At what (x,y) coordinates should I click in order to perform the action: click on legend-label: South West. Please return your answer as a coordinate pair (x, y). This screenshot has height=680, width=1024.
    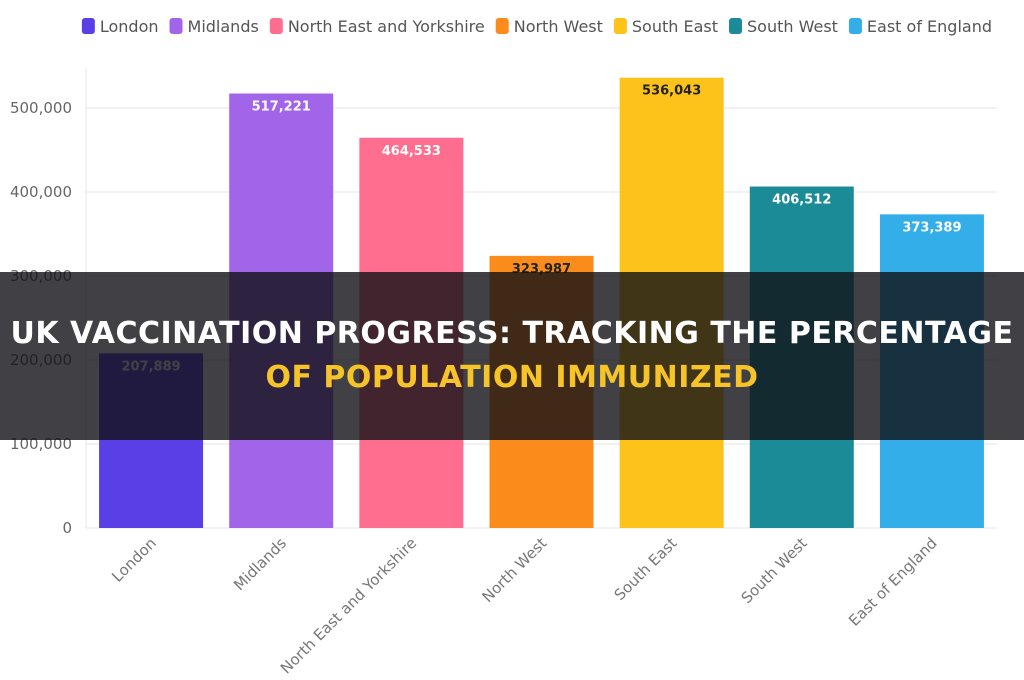
    Looking at the image, I should click on (792, 26).